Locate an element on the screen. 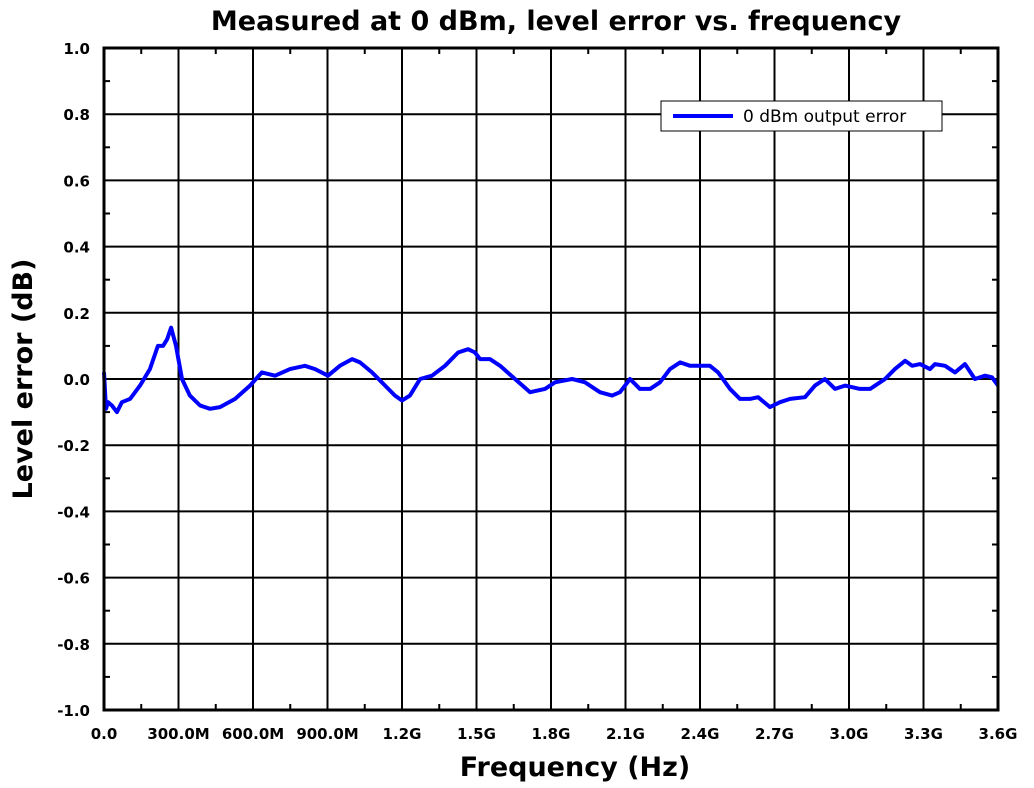 The image size is (1034, 788). y-tick-label: 0.4 is located at coordinates (76, 248).